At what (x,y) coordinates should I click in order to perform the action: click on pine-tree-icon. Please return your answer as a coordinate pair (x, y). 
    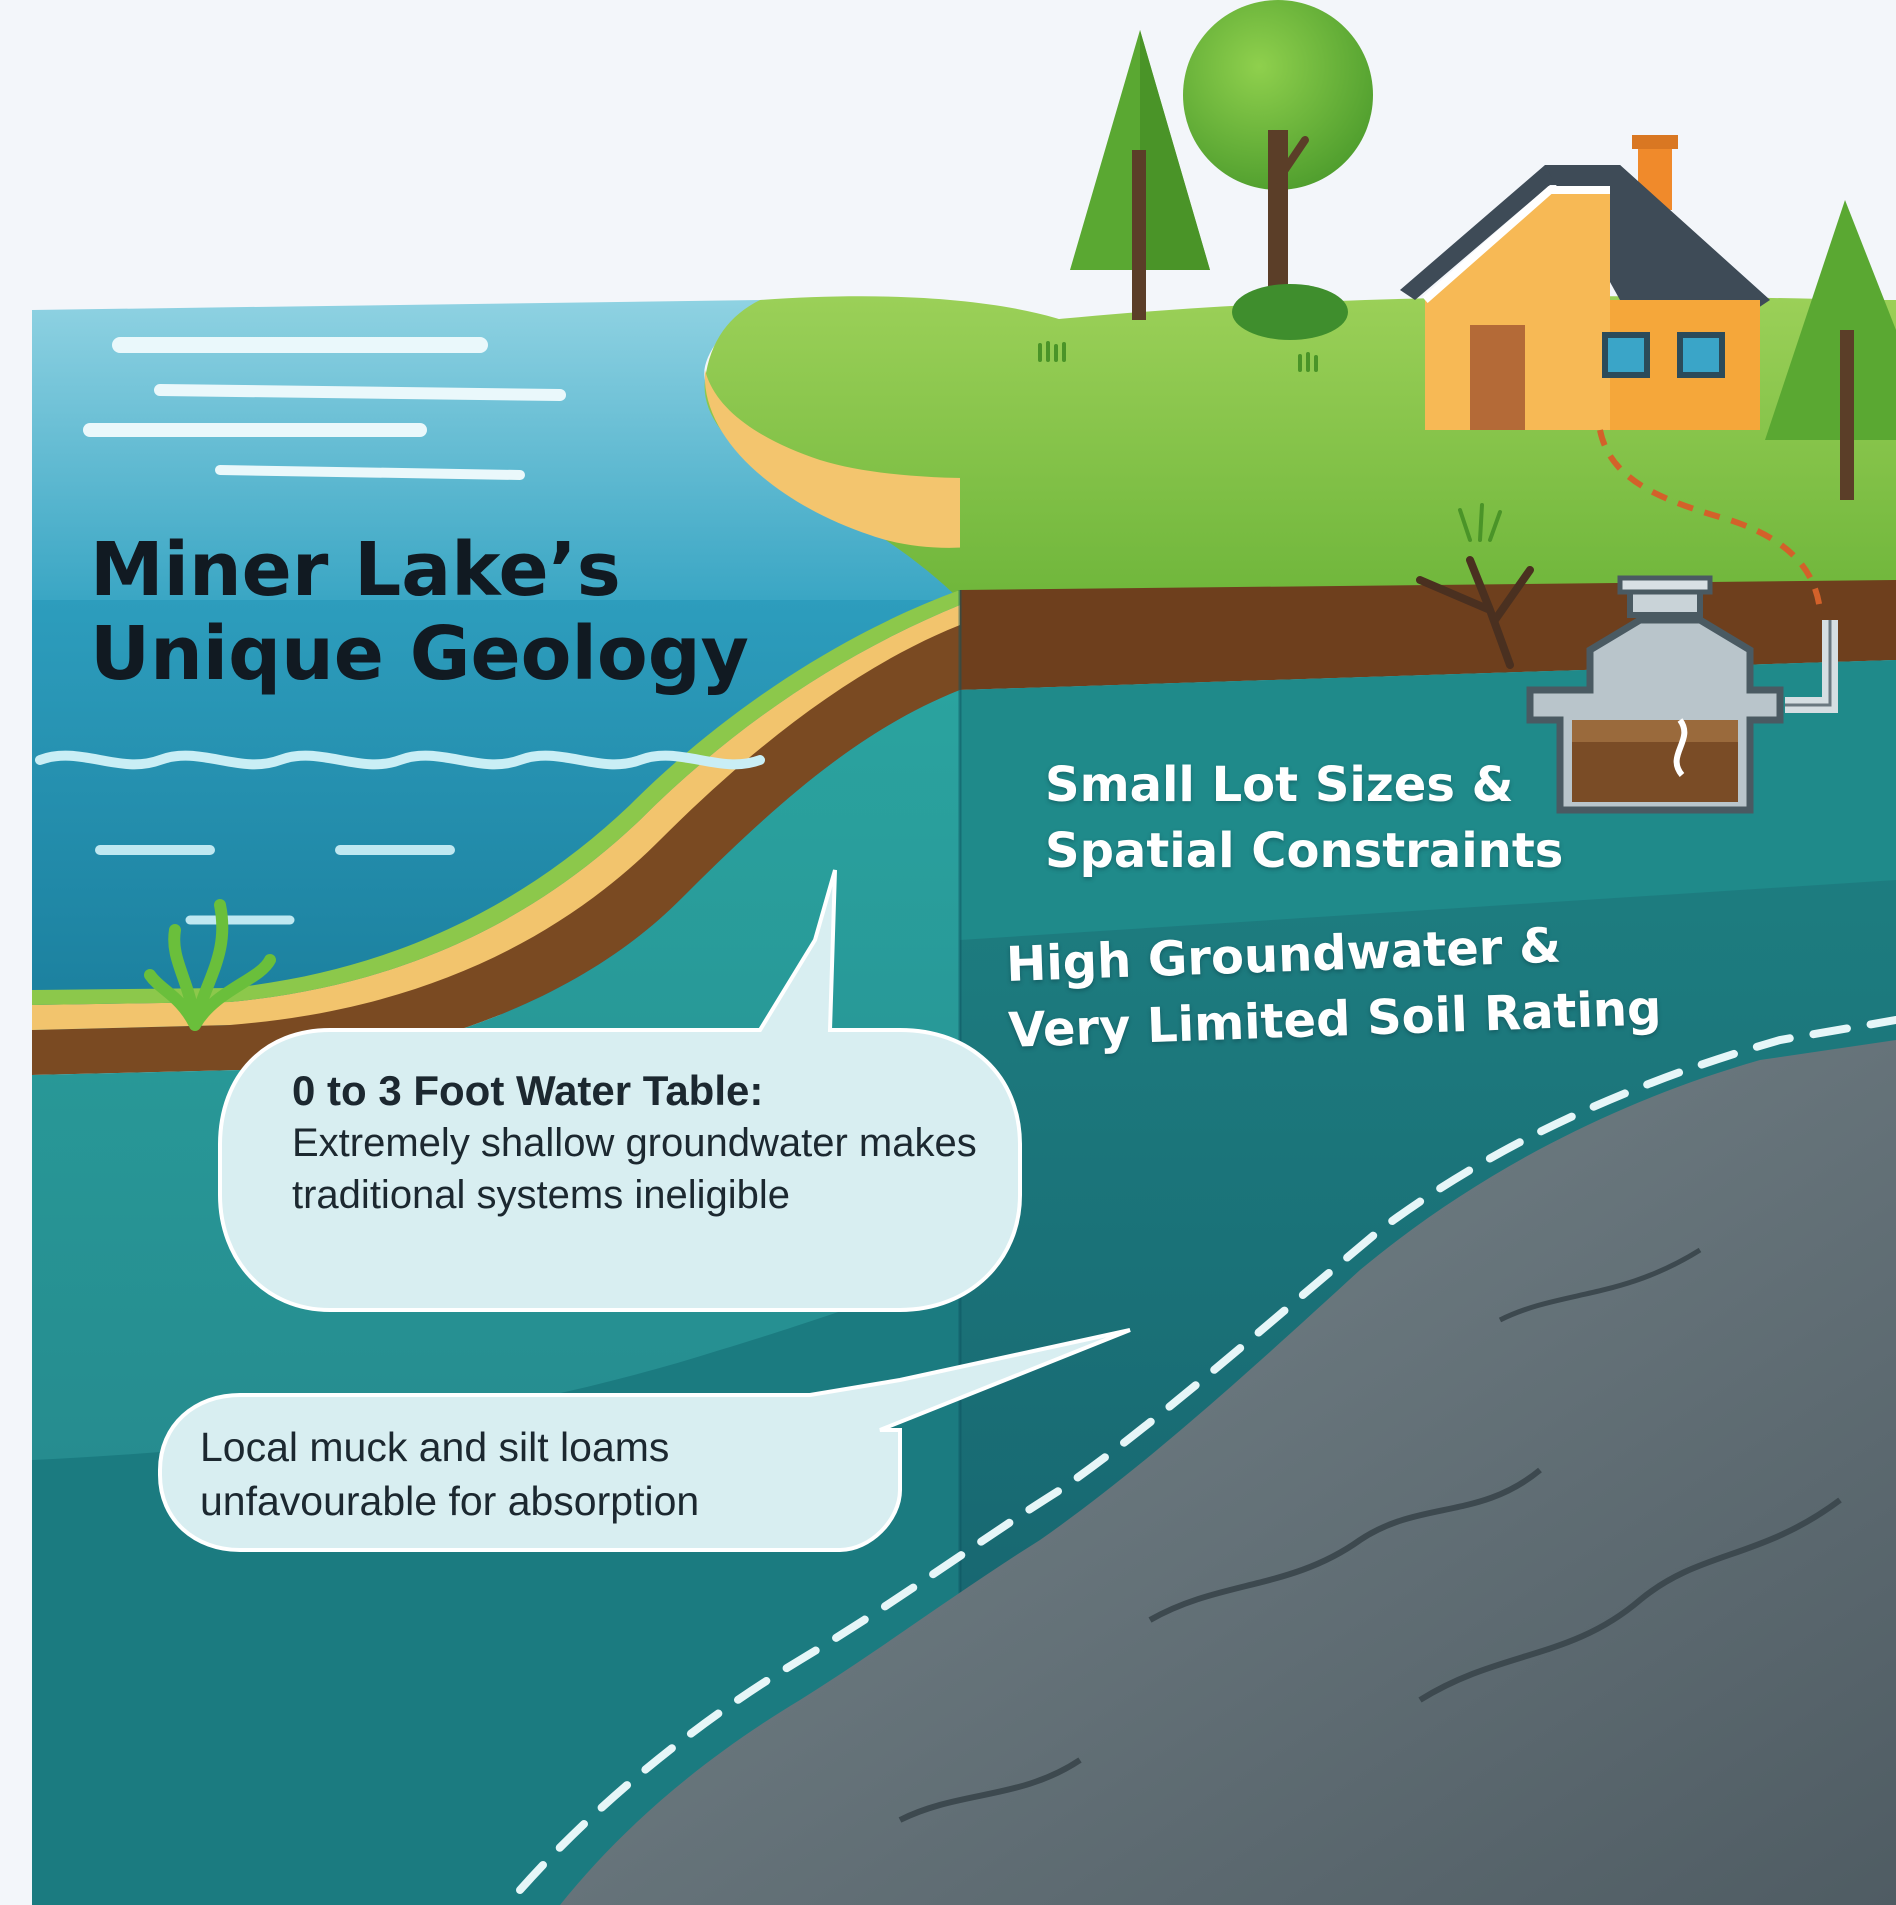
    Looking at the image, I should click on (1140, 175).